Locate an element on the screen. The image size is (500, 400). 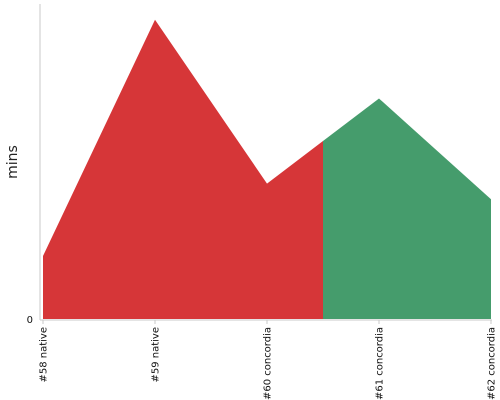
y-axis-title: mins is located at coordinates (13, 162).